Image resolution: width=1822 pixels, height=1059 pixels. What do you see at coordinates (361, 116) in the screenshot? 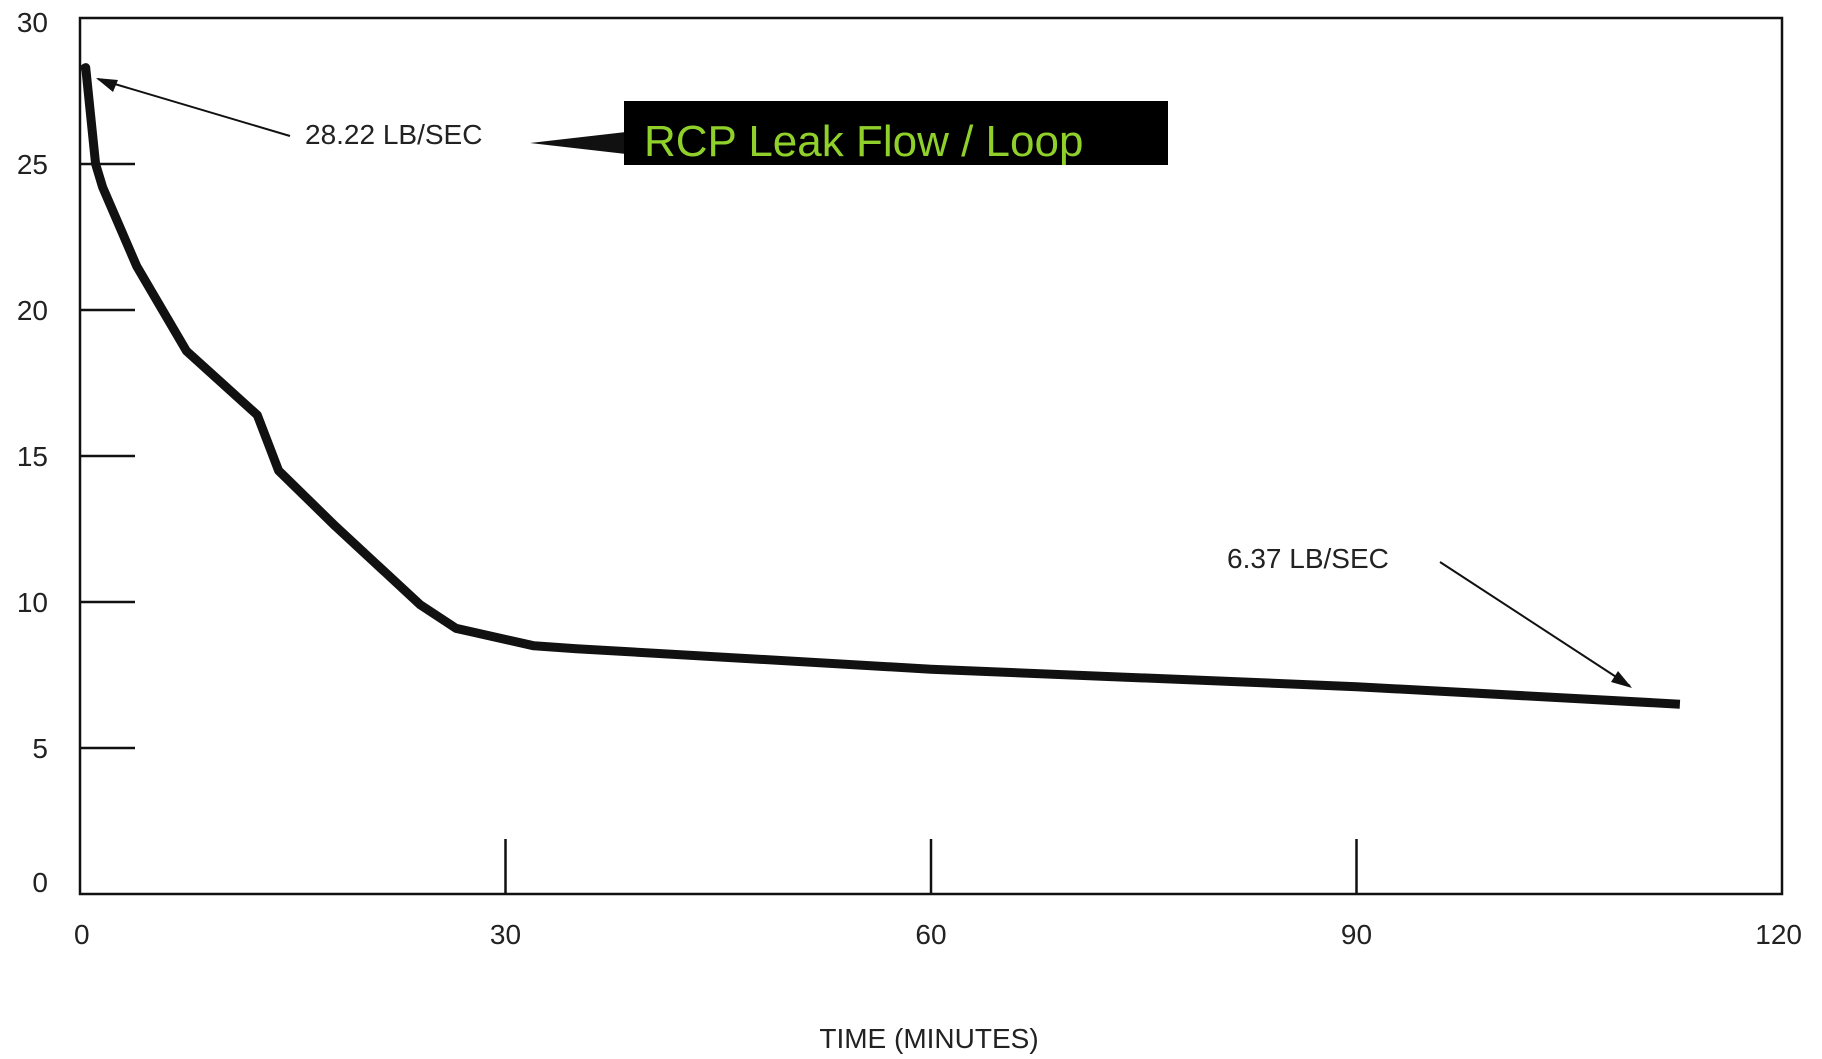
I see `annotation-peak: 28.22 LB/SEC` at bounding box center [361, 116].